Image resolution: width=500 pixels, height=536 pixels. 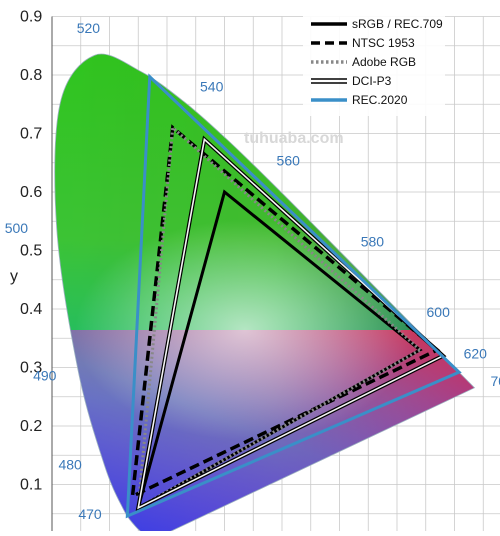 What do you see at coordinates (31, 192) in the screenshot?
I see `y-tick-label: 0.6` at bounding box center [31, 192].